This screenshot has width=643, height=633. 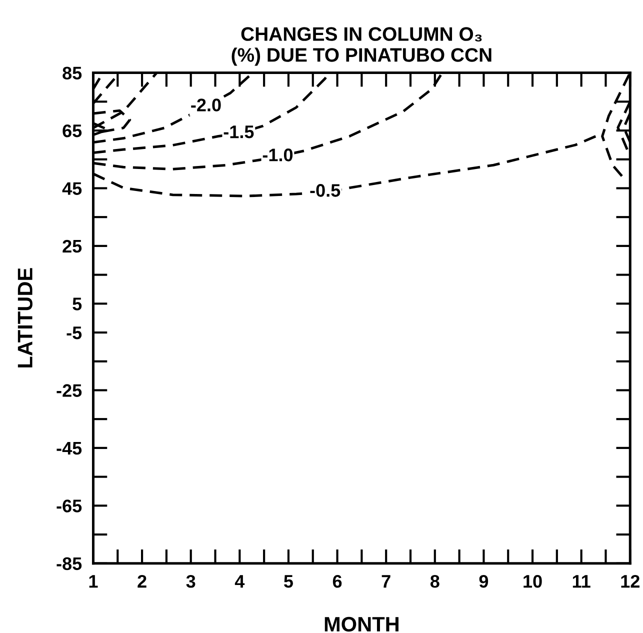 What do you see at coordinates (533, 581) in the screenshot?
I see `x-tick-label: 10` at bounding box center [533, 581].